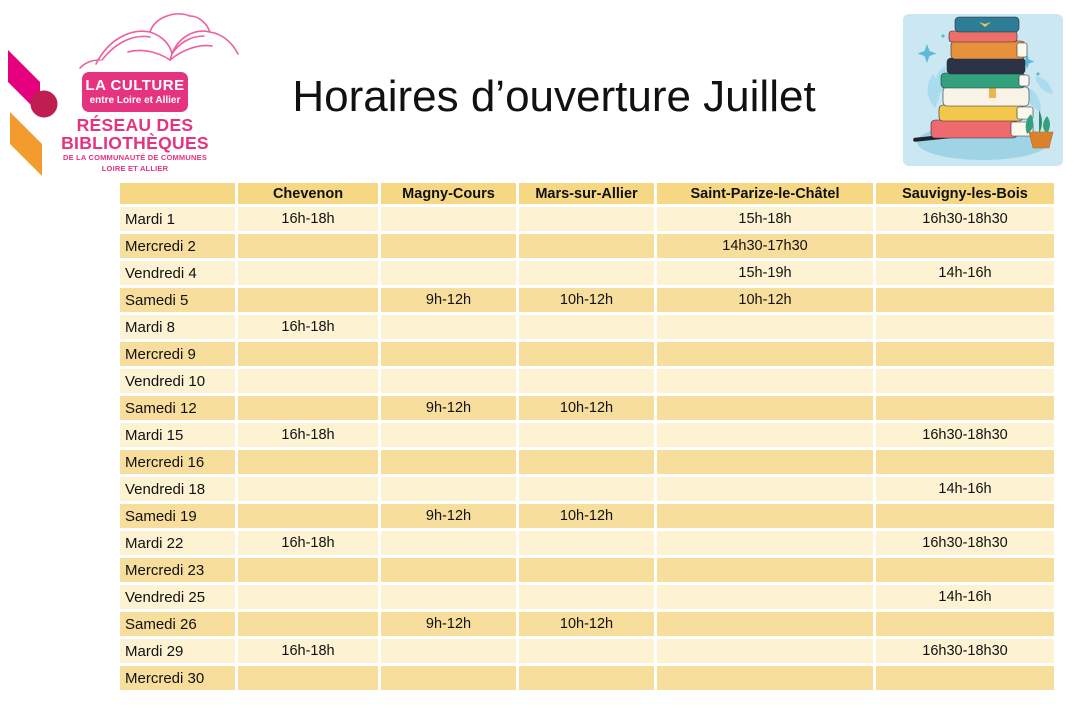 This screenshot has width=1087, height=705. What do you see at coordinates (766, 195) in the screenshot?
I see `column-header: Saint-Parize-le-Châtel` at bounding box center [766, 195].